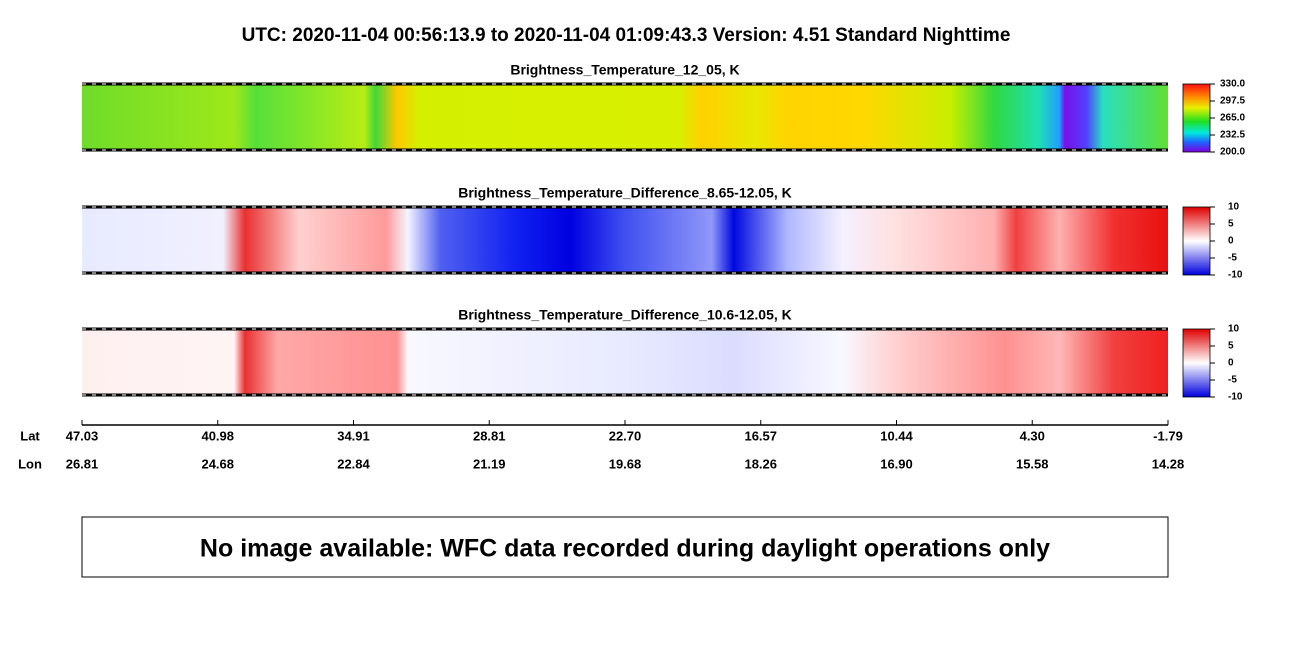 The image size is (1300, 672). Describe the element at coordinates (760, 435) in the screenshot. I see `lat-value: 16.57` at that location.